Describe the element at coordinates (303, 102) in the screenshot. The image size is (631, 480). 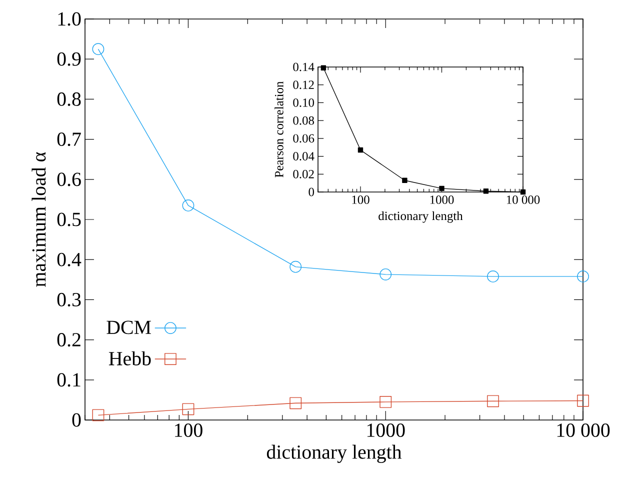
I see `y-tick-label: 0.10` at that location.